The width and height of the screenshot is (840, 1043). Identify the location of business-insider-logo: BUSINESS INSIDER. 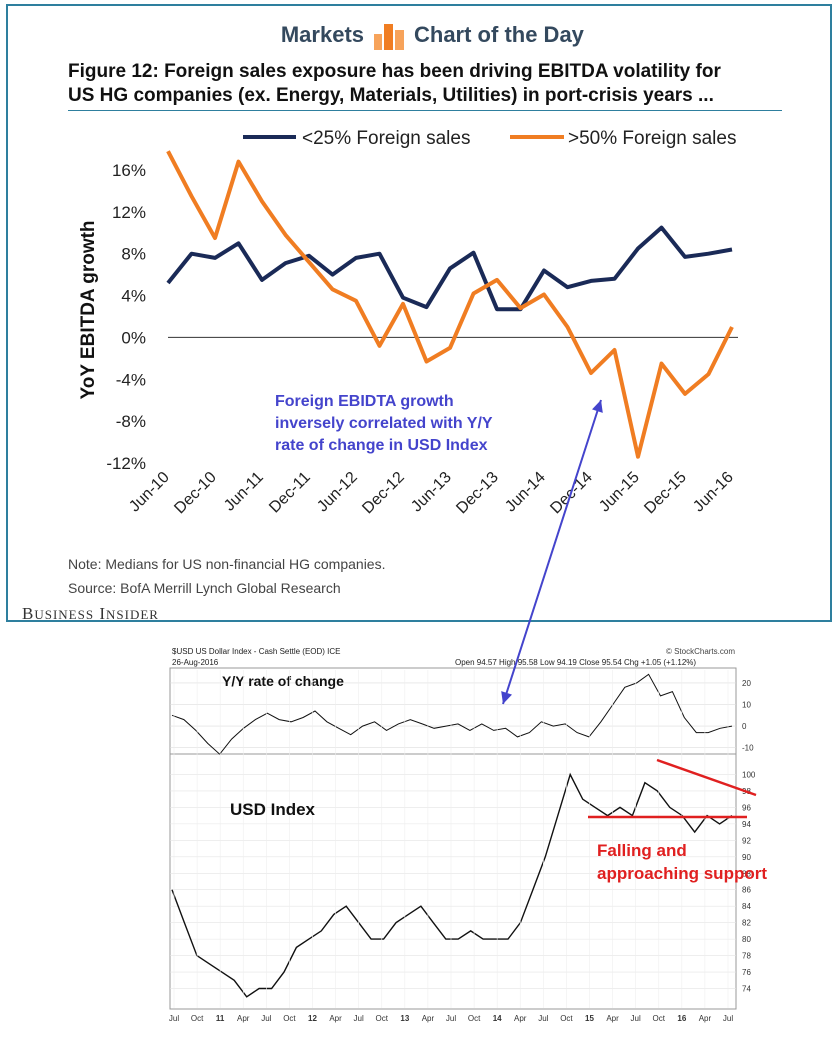
(90, 613).